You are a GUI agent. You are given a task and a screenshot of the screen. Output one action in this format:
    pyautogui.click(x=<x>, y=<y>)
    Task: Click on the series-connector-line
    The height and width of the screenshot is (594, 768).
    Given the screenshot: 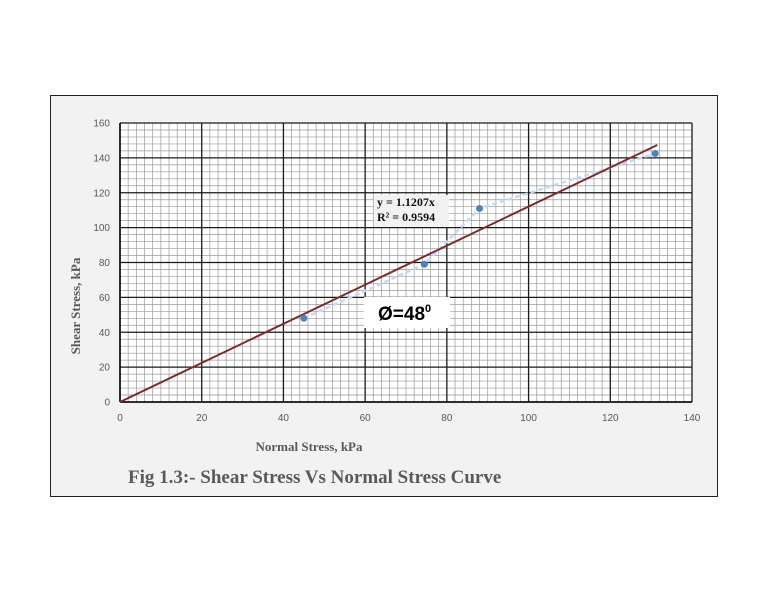 What is the action you would take?
    pyautogui.click(x=479, y=236)
    